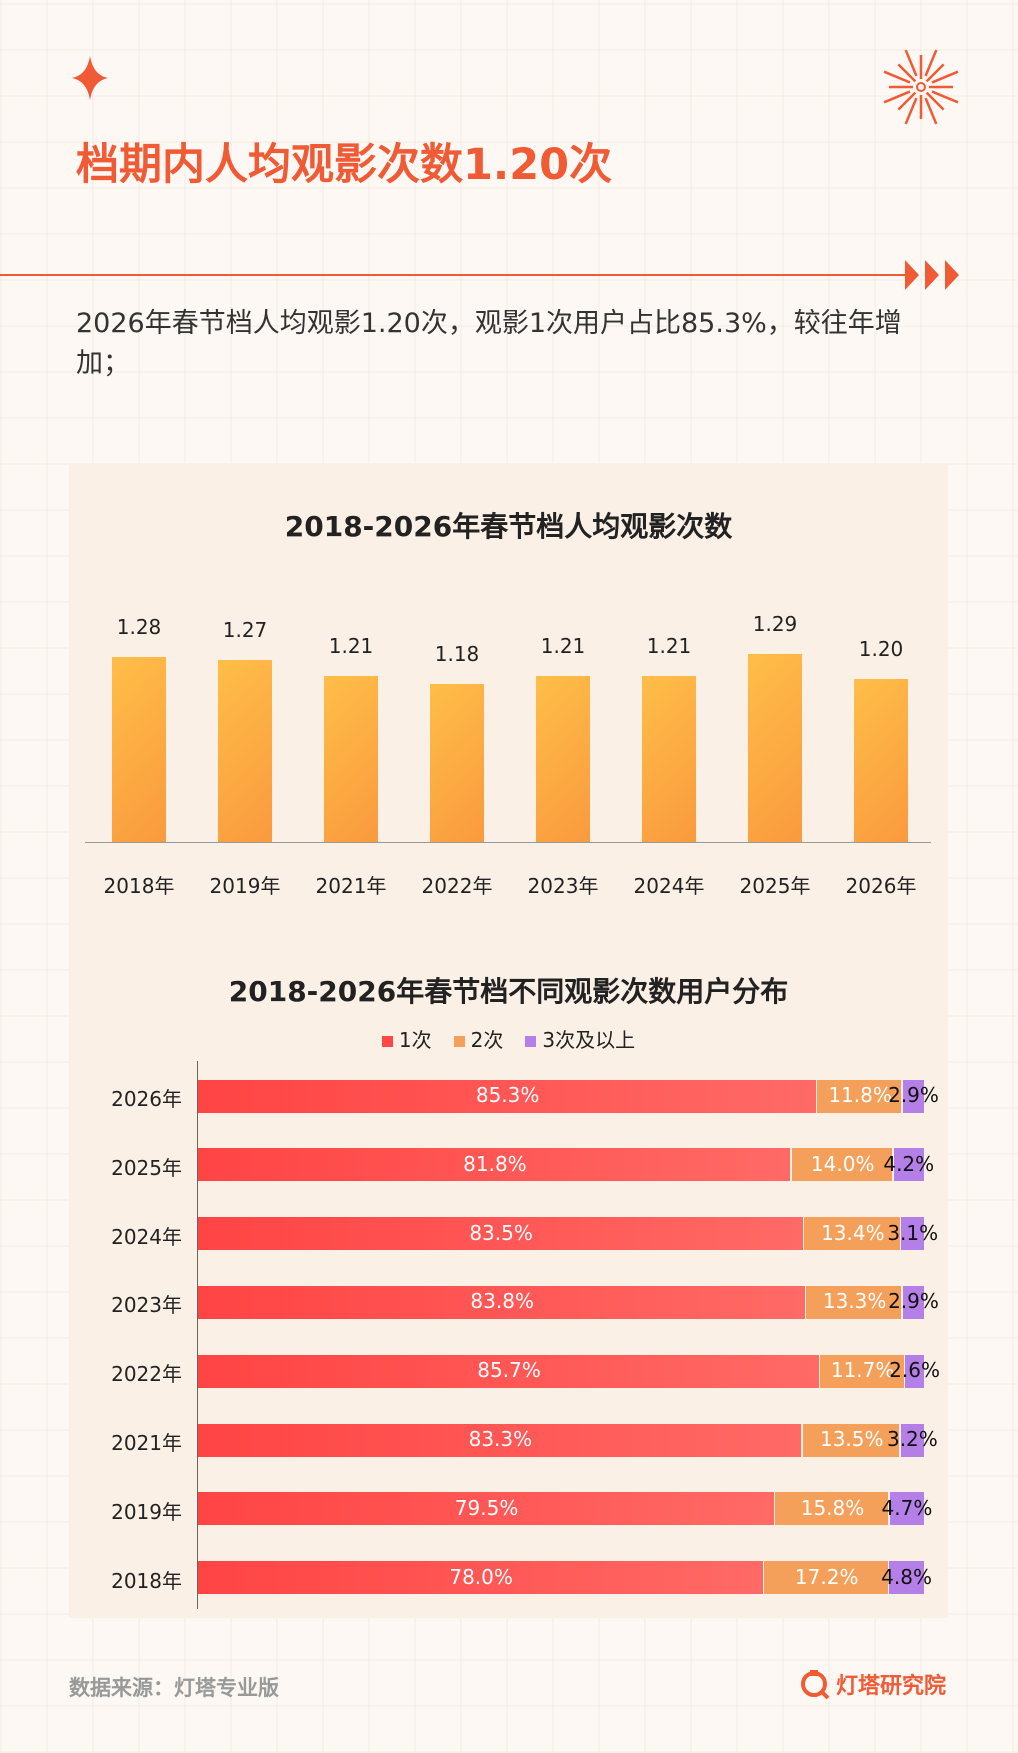 This screenshot has height=1753, width=1018. Describe the element at coordinates (245, 629) in the screenshot. I see `data-label: 1.27` at that location.